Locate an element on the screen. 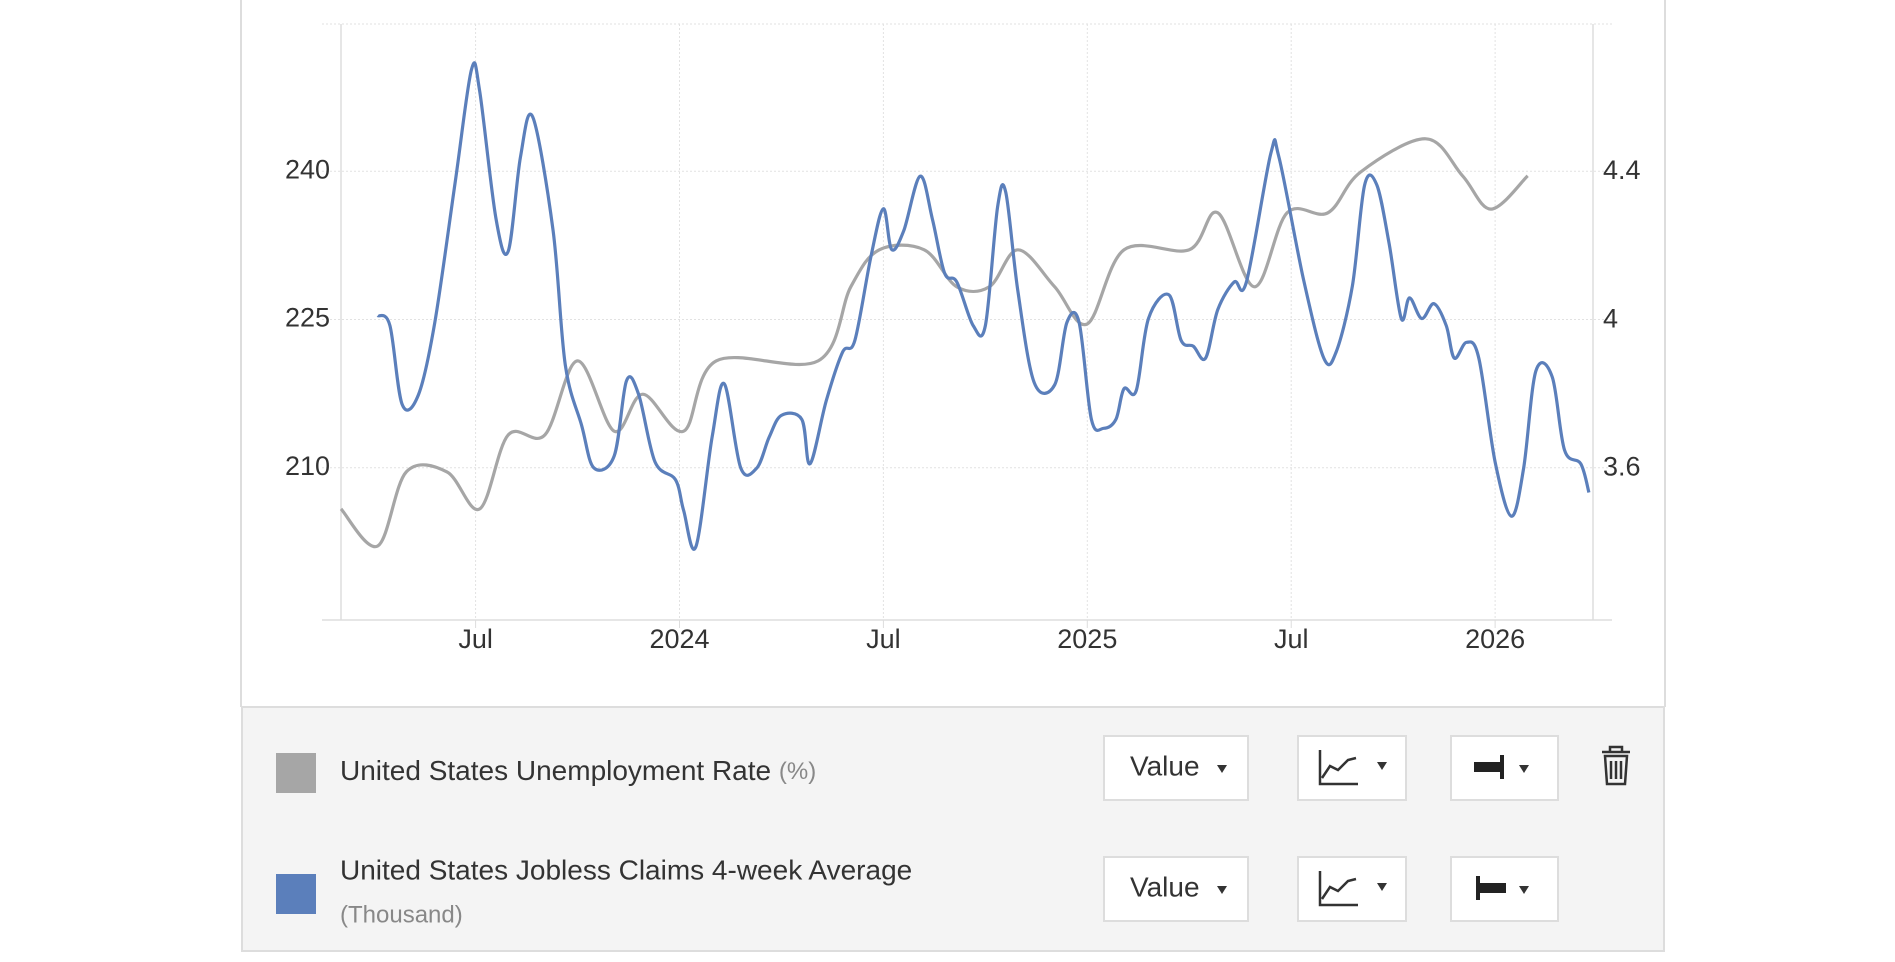 The height and width of the screenshot is (962, 1895). x-tick-label: 2025 is located at coordinates (1087, 639).